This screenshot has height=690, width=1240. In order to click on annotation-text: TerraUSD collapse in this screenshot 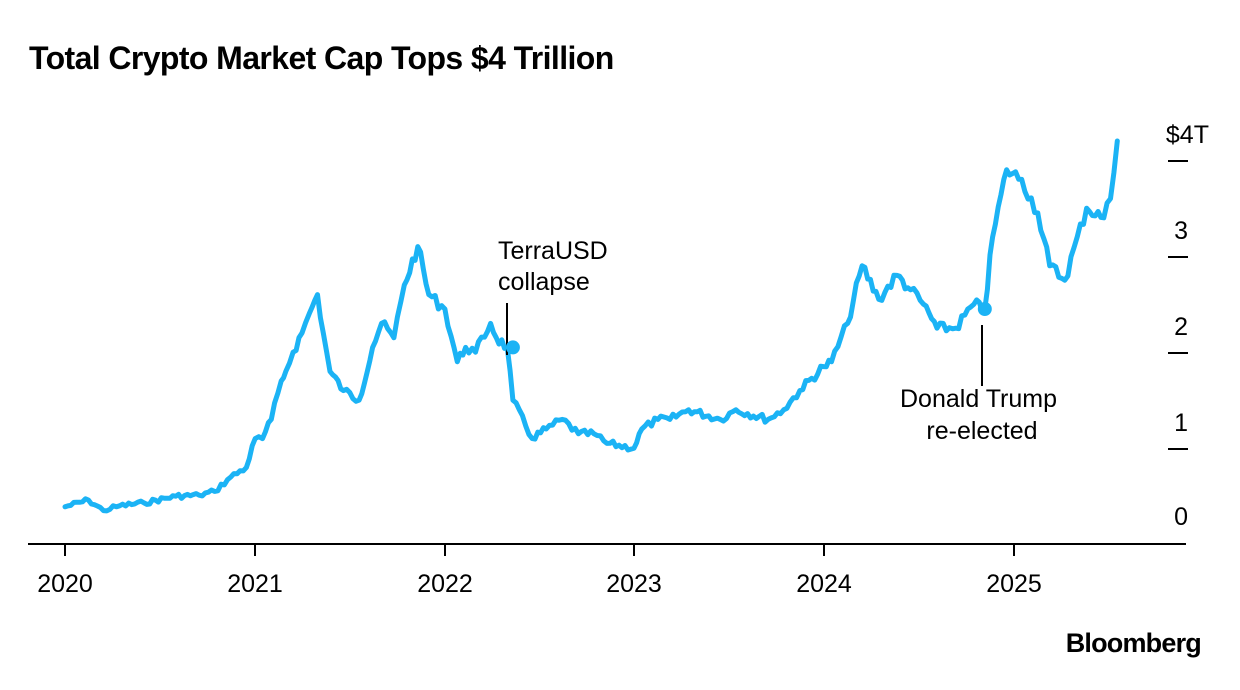, I will do `click(556, 266)`.